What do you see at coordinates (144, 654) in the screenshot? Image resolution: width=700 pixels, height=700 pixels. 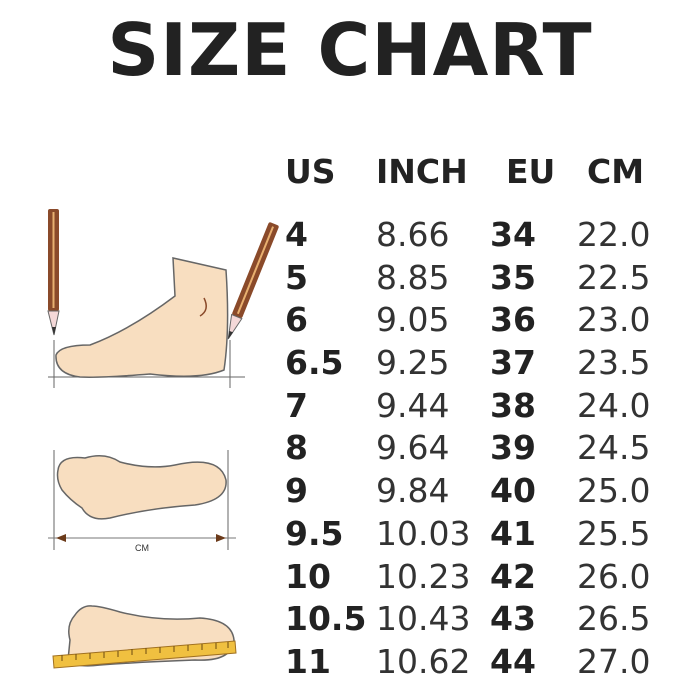 I see `ruler-icon` at bounding box center [144, 654].